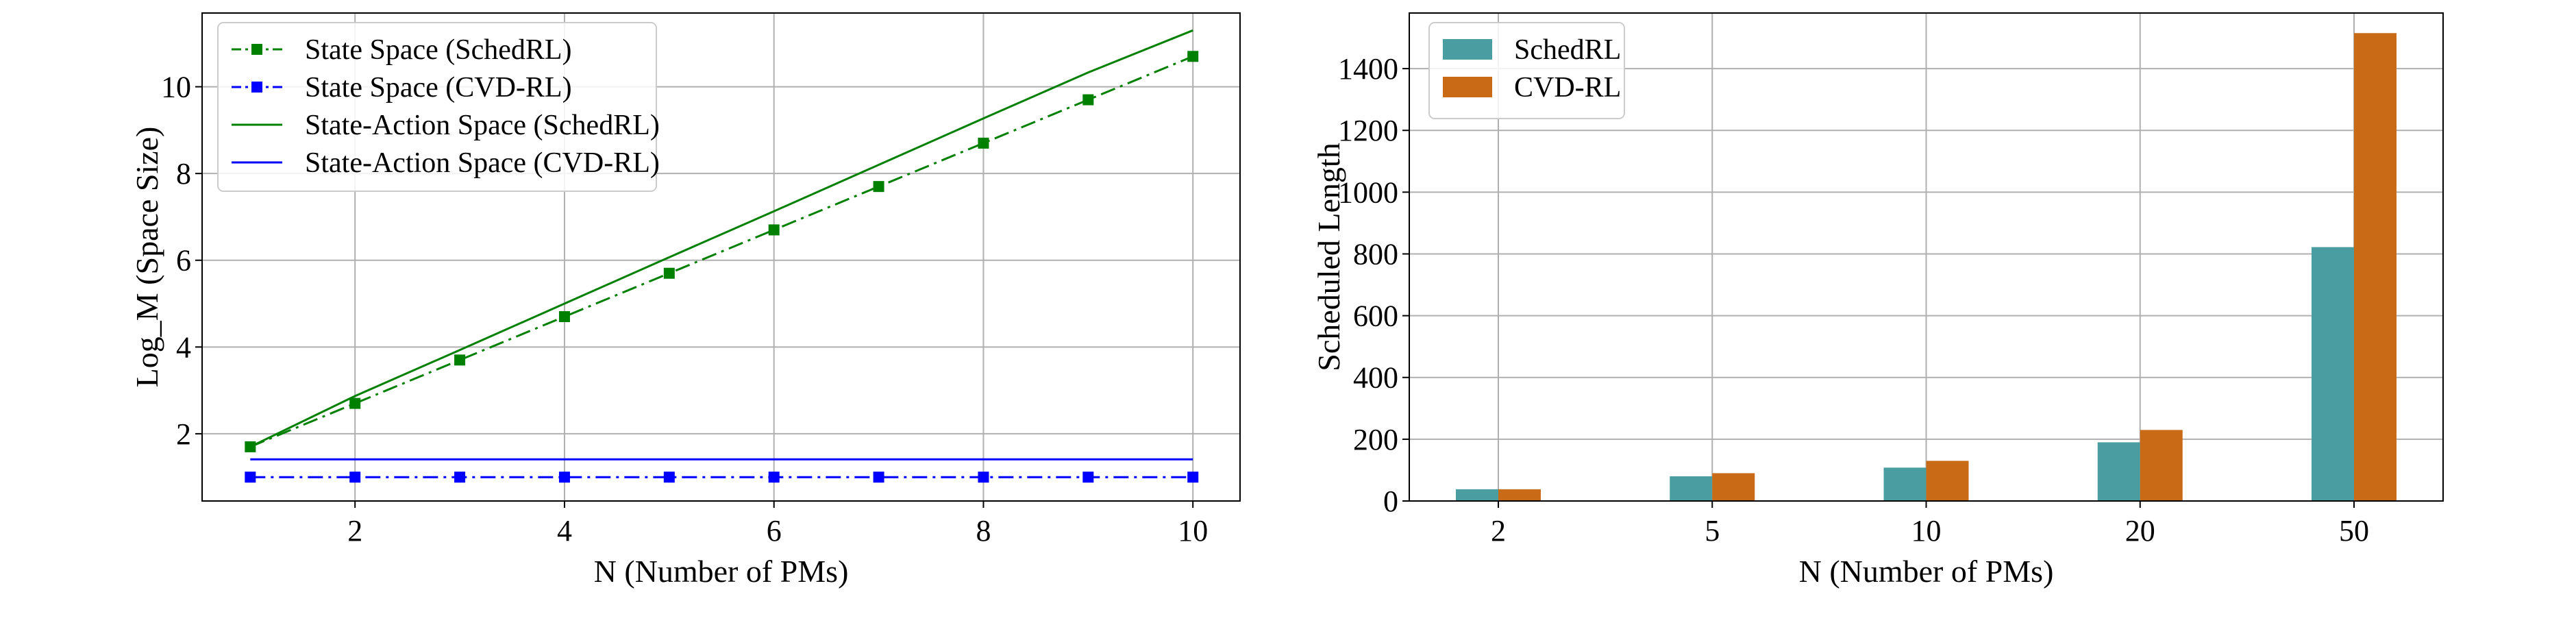 This screenshot has width=2576, height=636. I want to click on y-tick-label: 600, so click(1375, 316).